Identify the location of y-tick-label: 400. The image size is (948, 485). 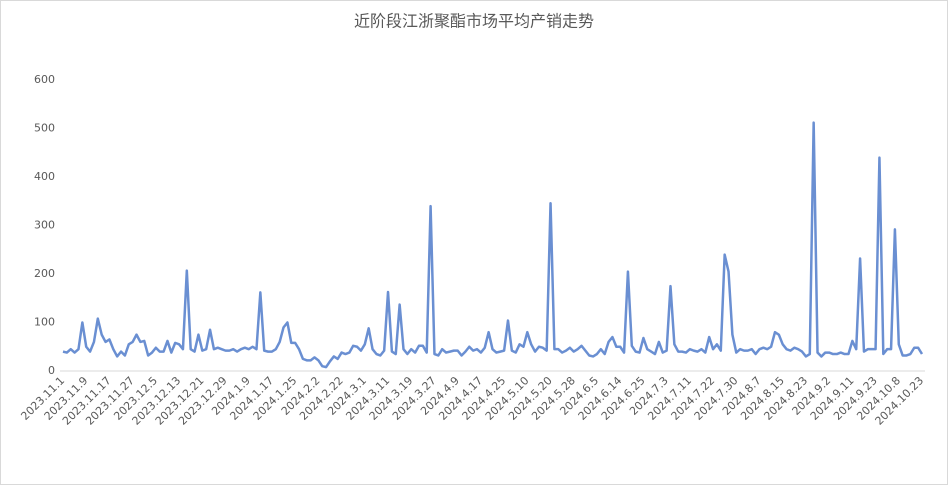
(44, 176).